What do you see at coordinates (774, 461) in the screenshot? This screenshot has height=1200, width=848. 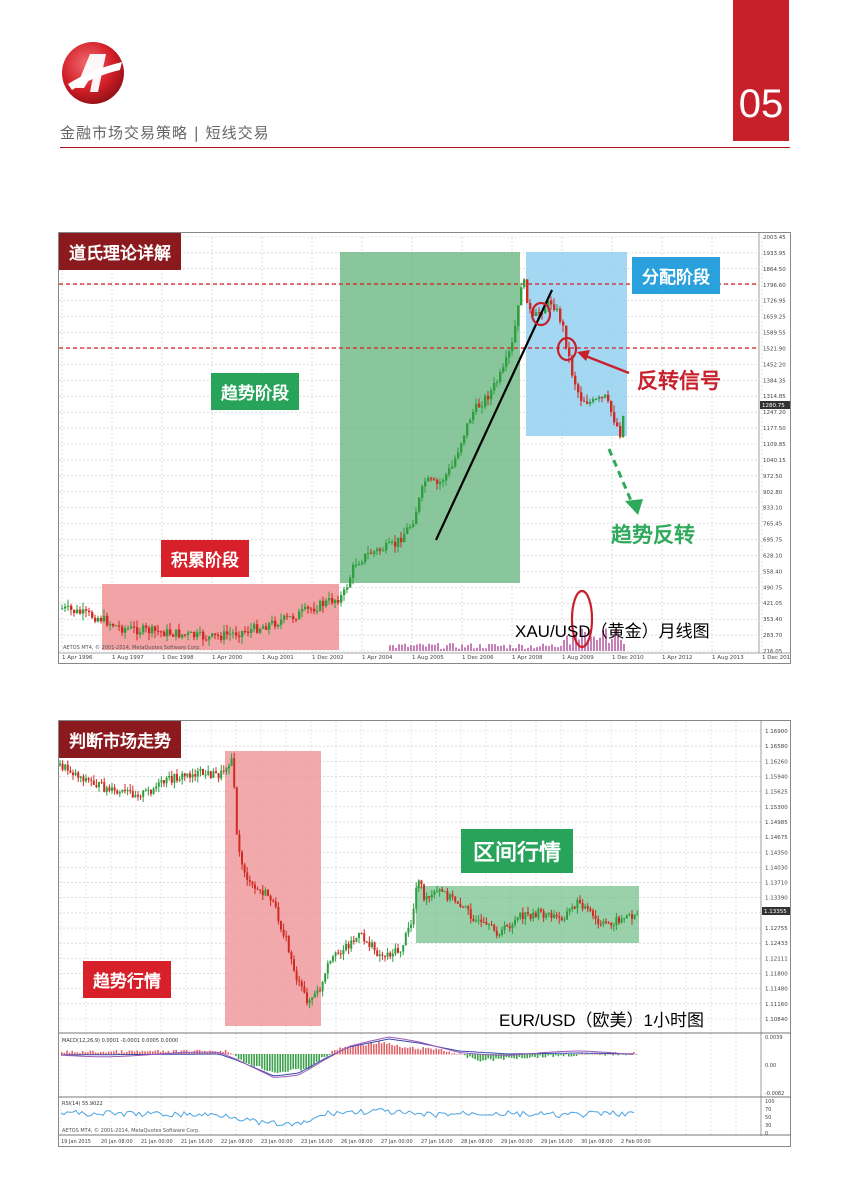 I see `y-tick-label: 1040.15` at bounding box center [774, 461].